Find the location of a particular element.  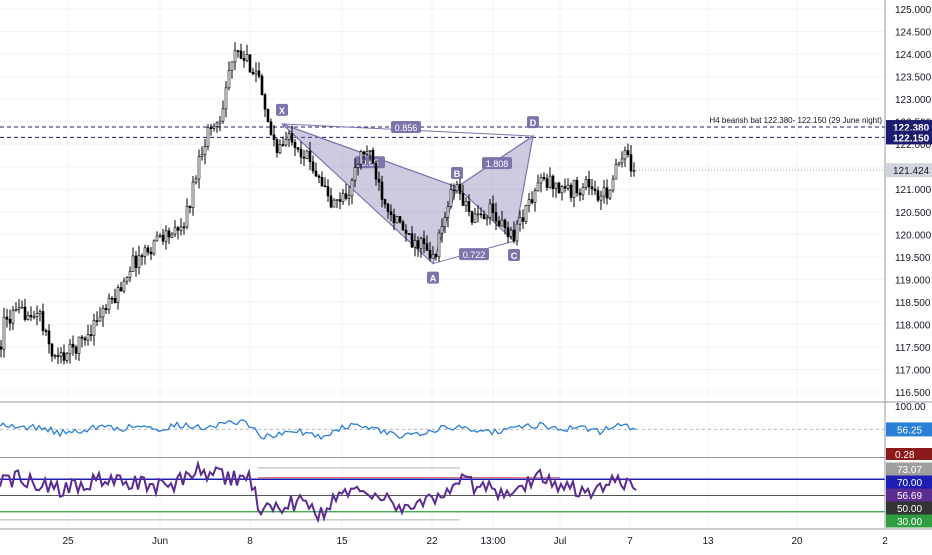

rsi-secondary-box is located at coordinates (909, 454).